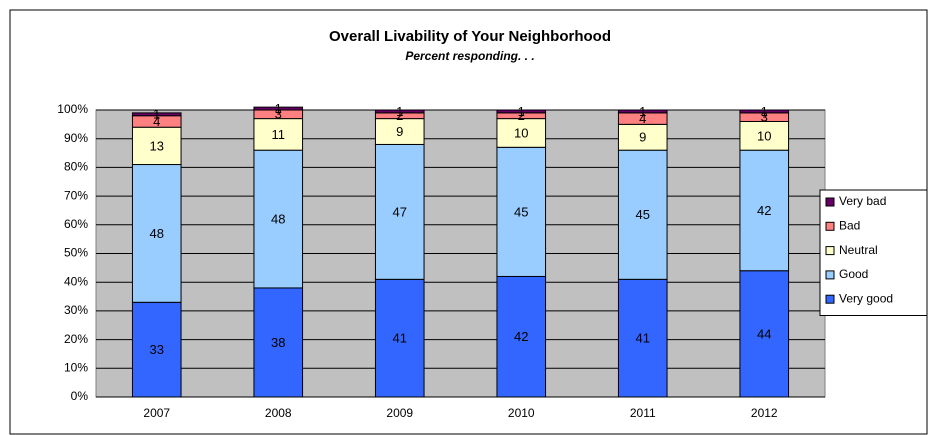 This screenshot has height=435, width=928. I want to click on y-tick-label: 70%, so click(76, 195).